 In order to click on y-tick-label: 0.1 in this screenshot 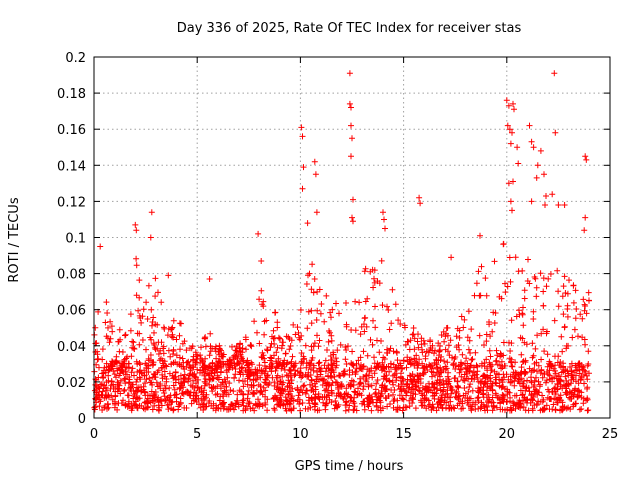, I will do `click(75, 239)`.